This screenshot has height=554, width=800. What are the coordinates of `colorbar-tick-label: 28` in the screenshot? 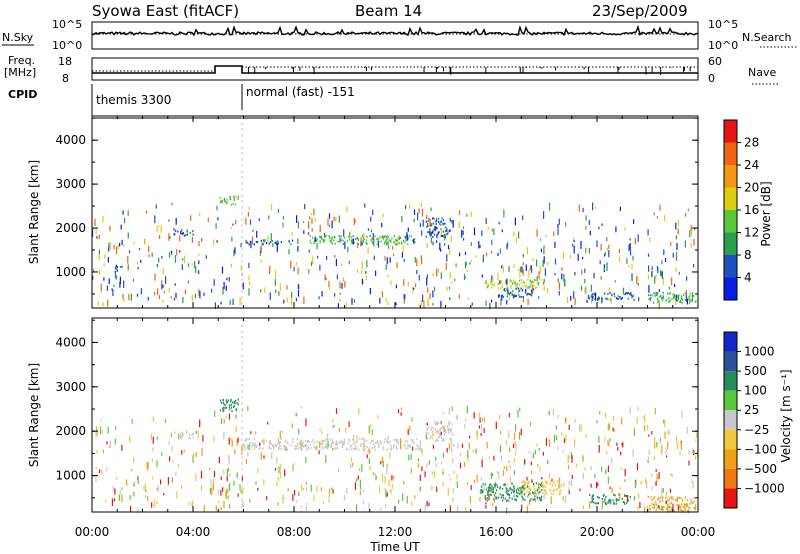 It's located at (751, 143).